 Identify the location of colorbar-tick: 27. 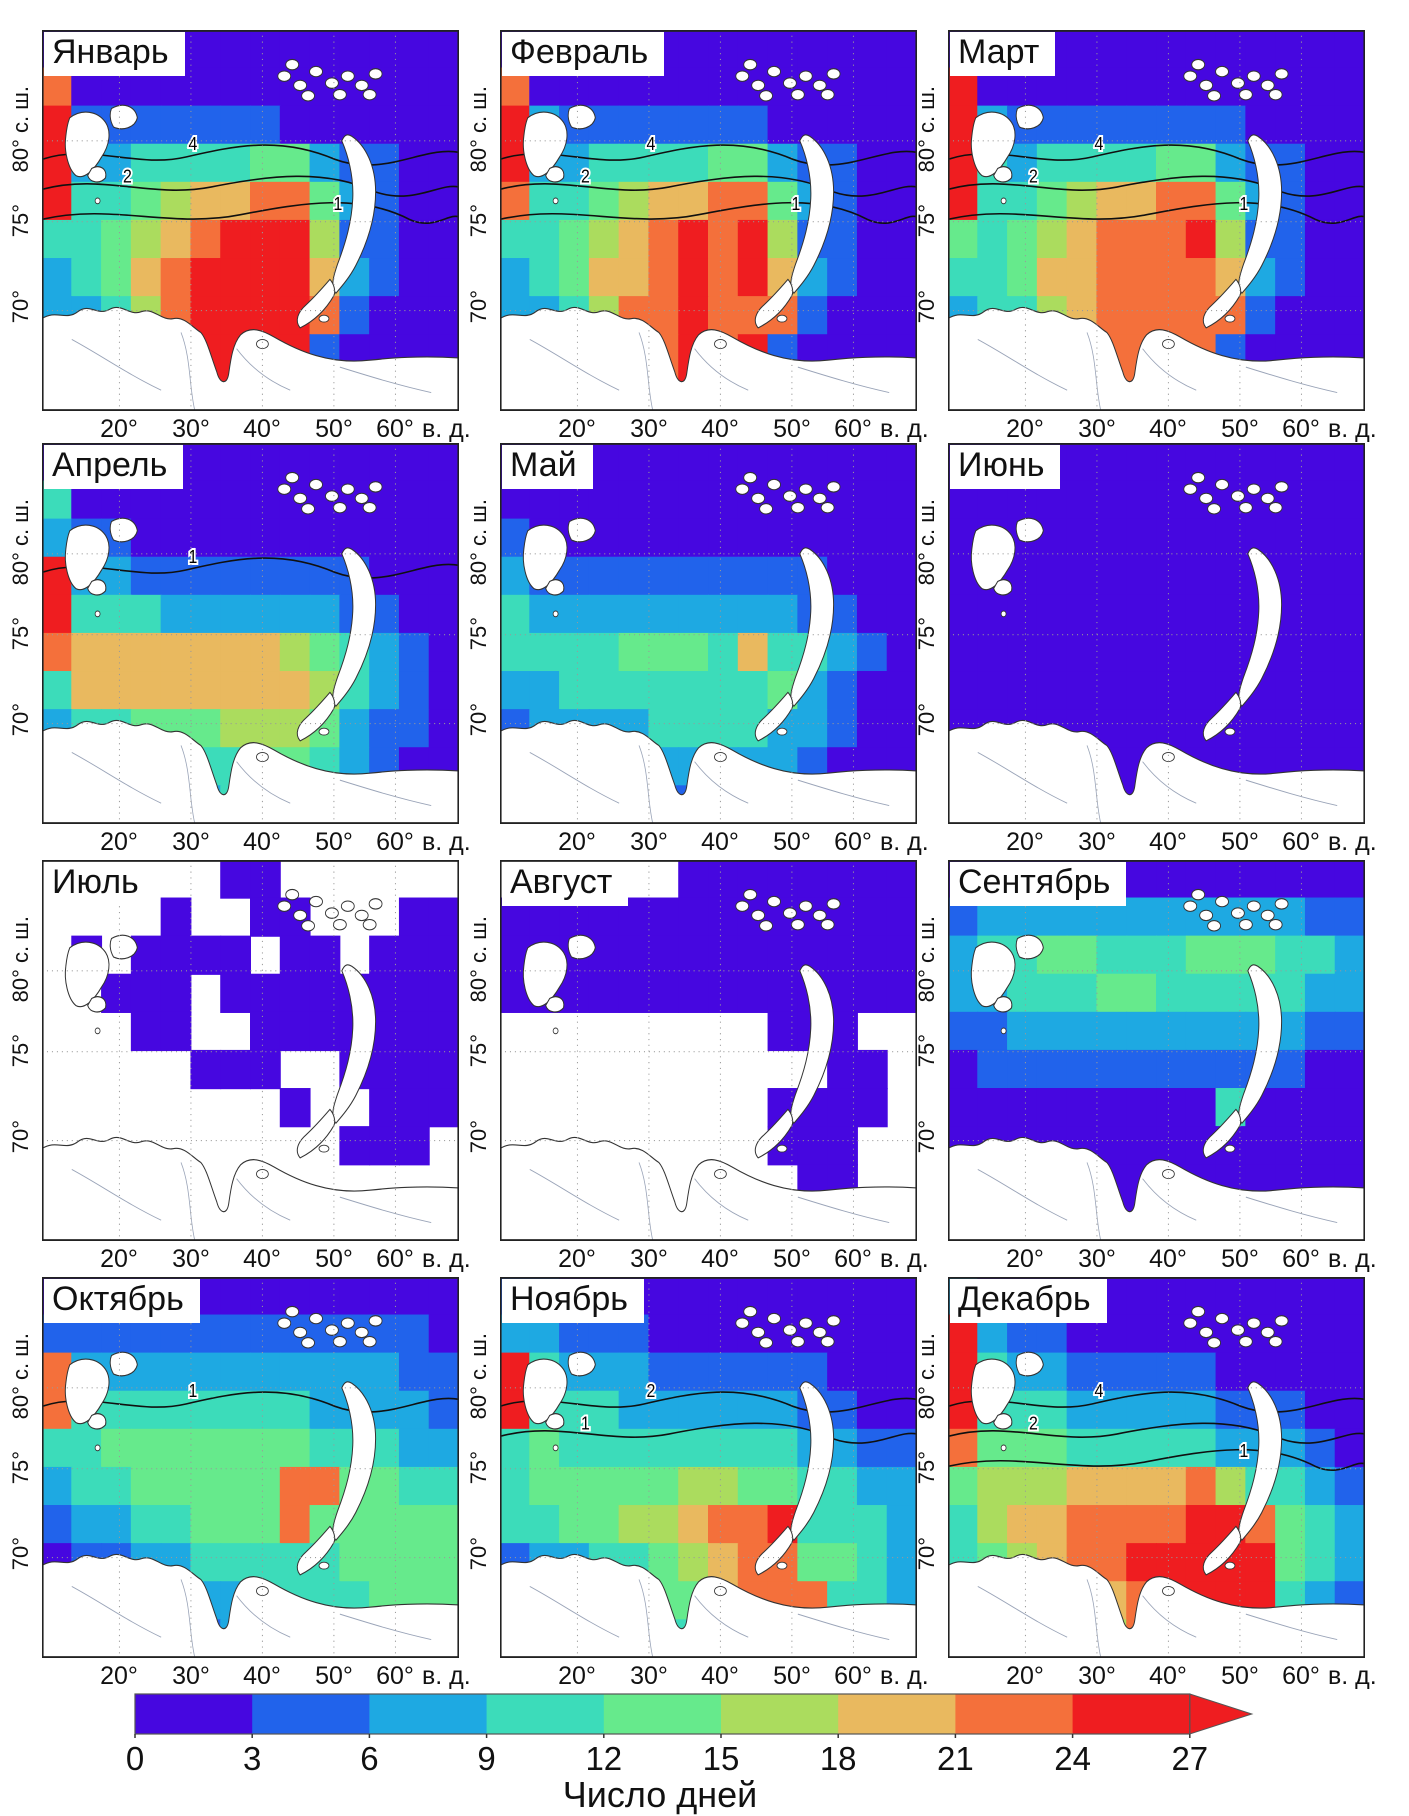
(1190, 1758).